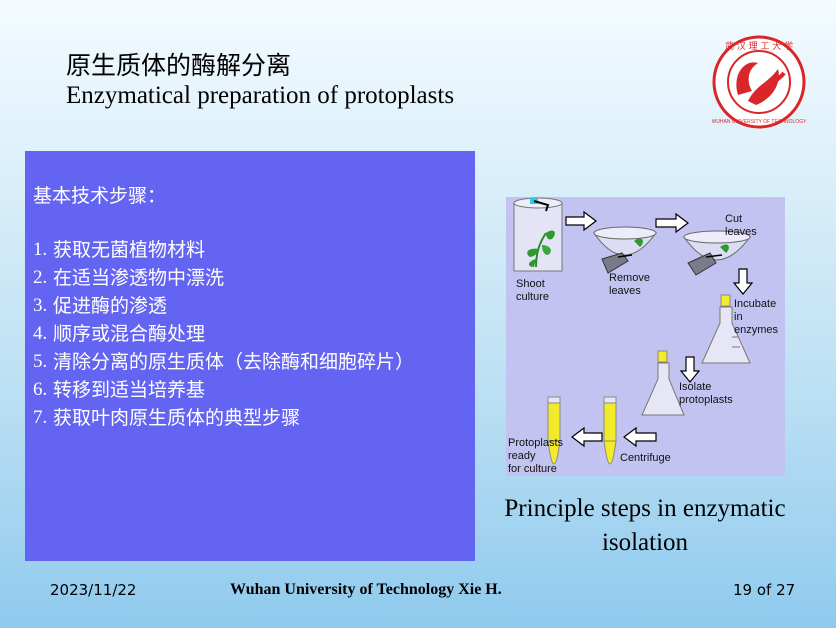 Image resolution: width=836 pixels, height=628 pixels. I want to click on step-text: 顺序或混合酶处理, so click(129, 334).